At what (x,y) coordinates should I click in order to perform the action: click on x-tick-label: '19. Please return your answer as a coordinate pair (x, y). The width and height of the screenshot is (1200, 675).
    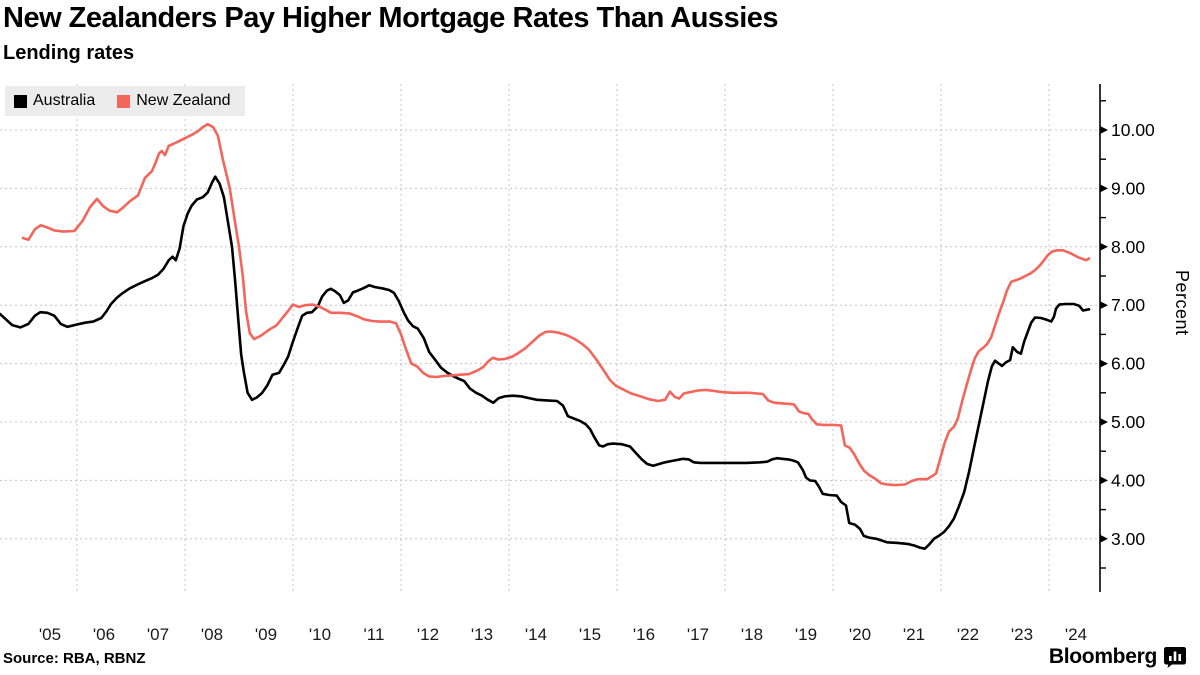
    Looking at the image, I should click on (806, 634).